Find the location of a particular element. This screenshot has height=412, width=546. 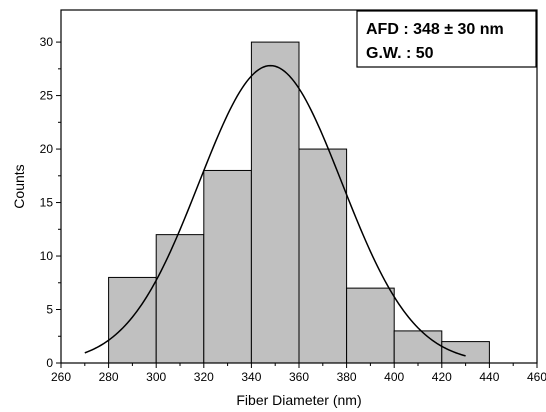

x-axis-label: Fiber Diameter (nm) is located at coordinates (298, 400).